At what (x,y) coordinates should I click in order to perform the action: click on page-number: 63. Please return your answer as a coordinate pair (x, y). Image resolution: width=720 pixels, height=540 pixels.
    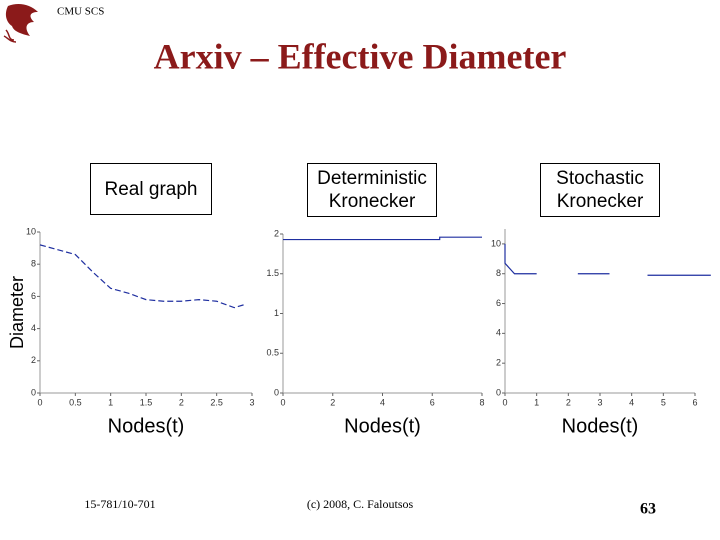
    Looking at the image, I should click on (648, 509).